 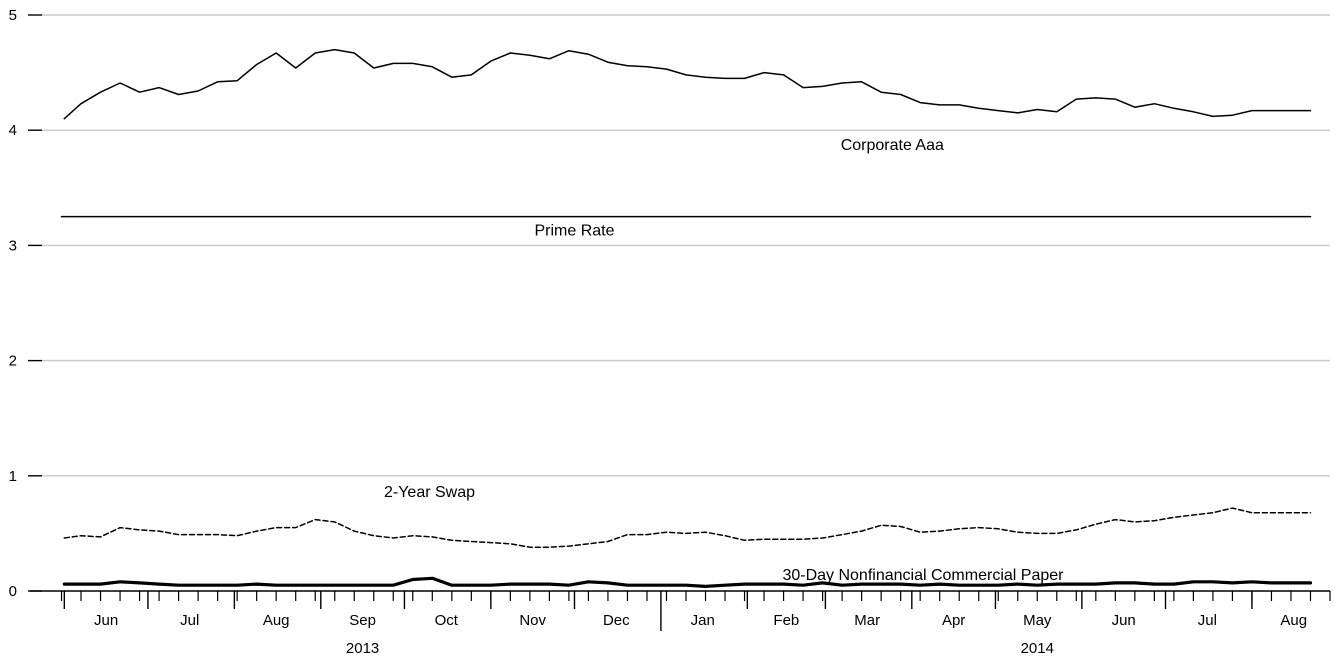 I want to click on x-month-label-14: Aug, so click(x=1293, y=620).